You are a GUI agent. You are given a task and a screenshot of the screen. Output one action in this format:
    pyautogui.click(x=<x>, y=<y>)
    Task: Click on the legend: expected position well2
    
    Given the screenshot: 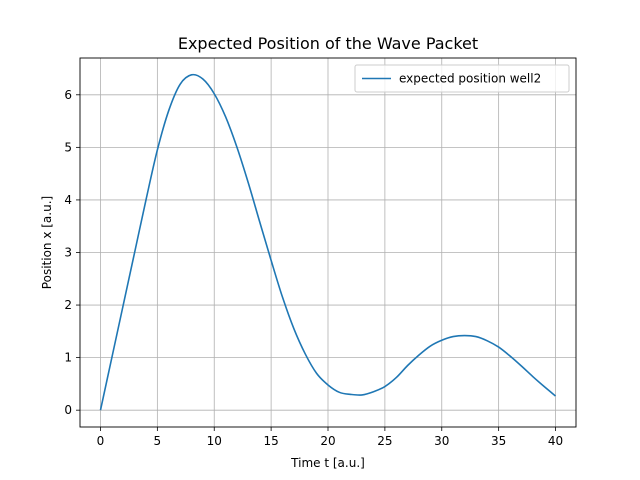 What is the action you would take?
    pyautogui.click(x=462, y=78)
    